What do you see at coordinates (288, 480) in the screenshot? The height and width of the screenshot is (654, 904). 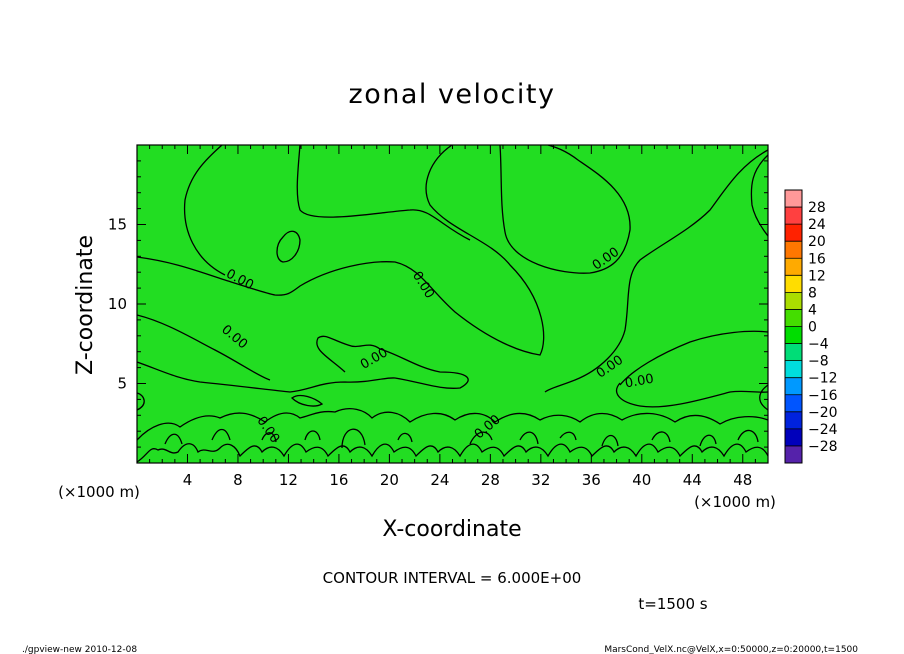 I see `x-tick-label: 12` at bounding box center [288, 480].